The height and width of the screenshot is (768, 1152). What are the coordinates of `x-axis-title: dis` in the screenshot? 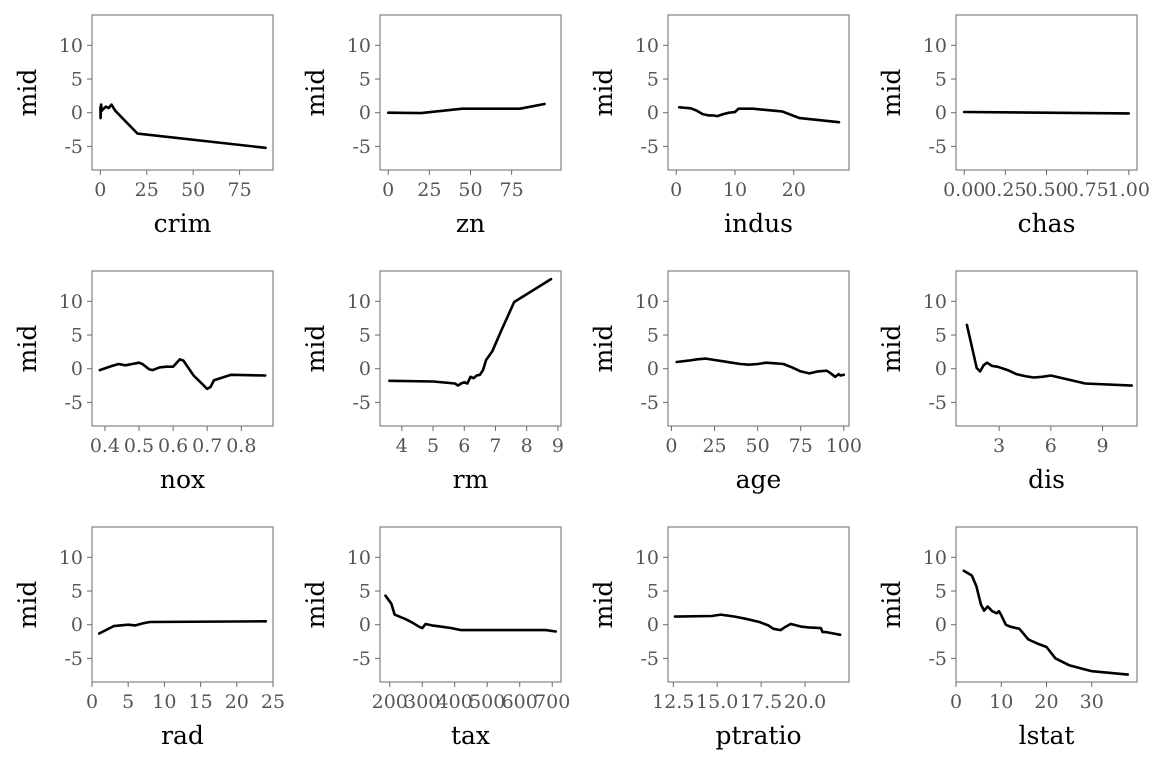 It's located at (1046, 479).